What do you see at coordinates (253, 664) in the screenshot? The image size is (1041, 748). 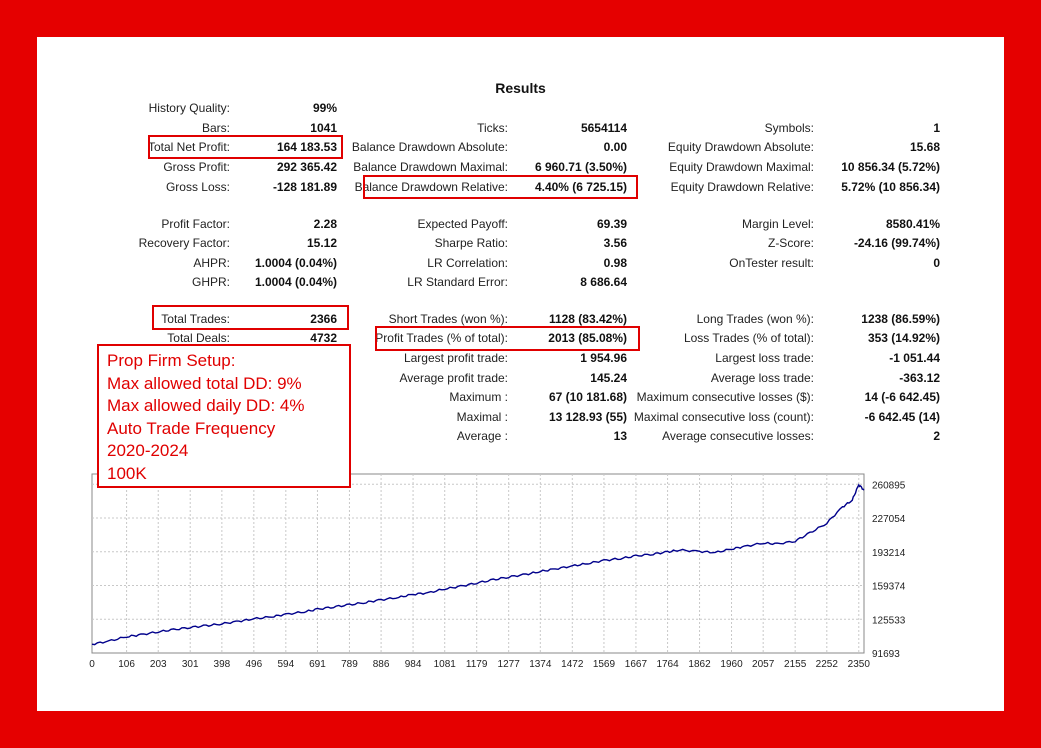 I see `x-tick-label: 496` at bounding box center [253, 664].